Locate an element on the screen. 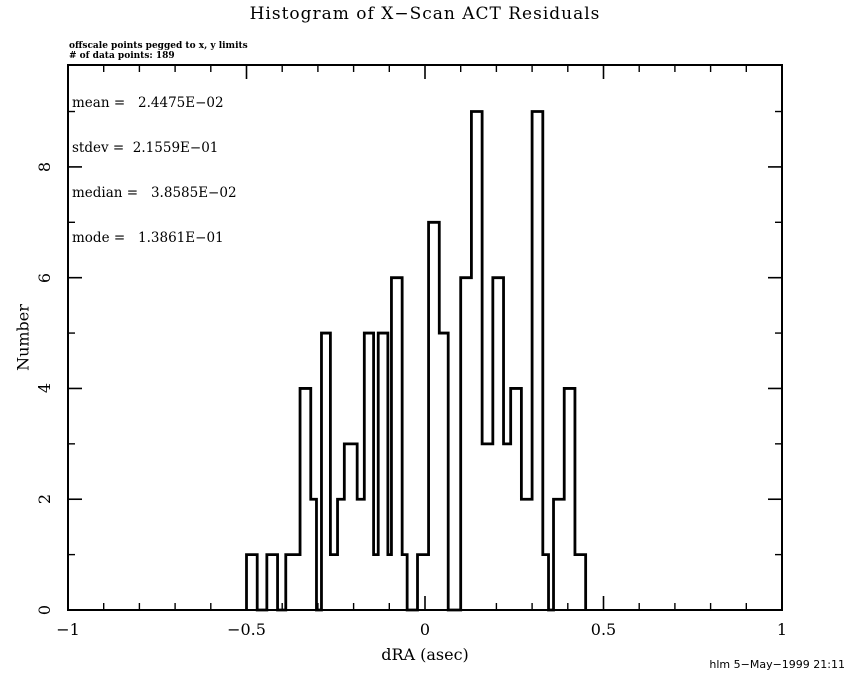 The height and width of the screenshot is (680, 850). y-tick-label: 2 is located at coordinates (44, 499).